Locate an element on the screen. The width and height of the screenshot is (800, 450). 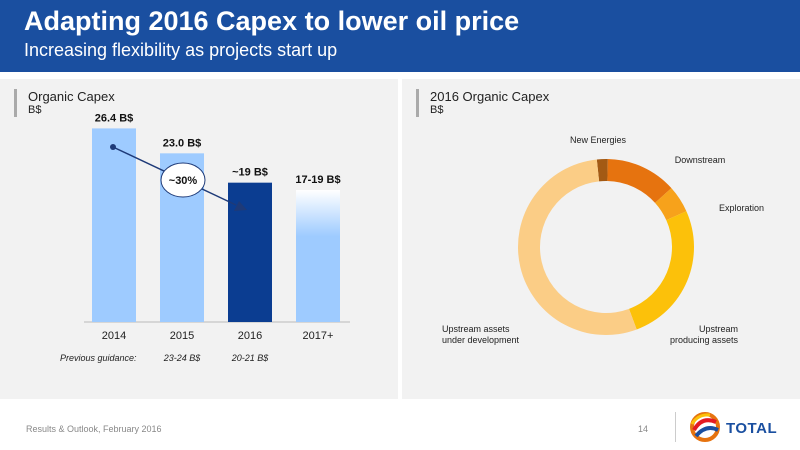
donut-slice-label: New Energies is located at coordinates (598, 140).